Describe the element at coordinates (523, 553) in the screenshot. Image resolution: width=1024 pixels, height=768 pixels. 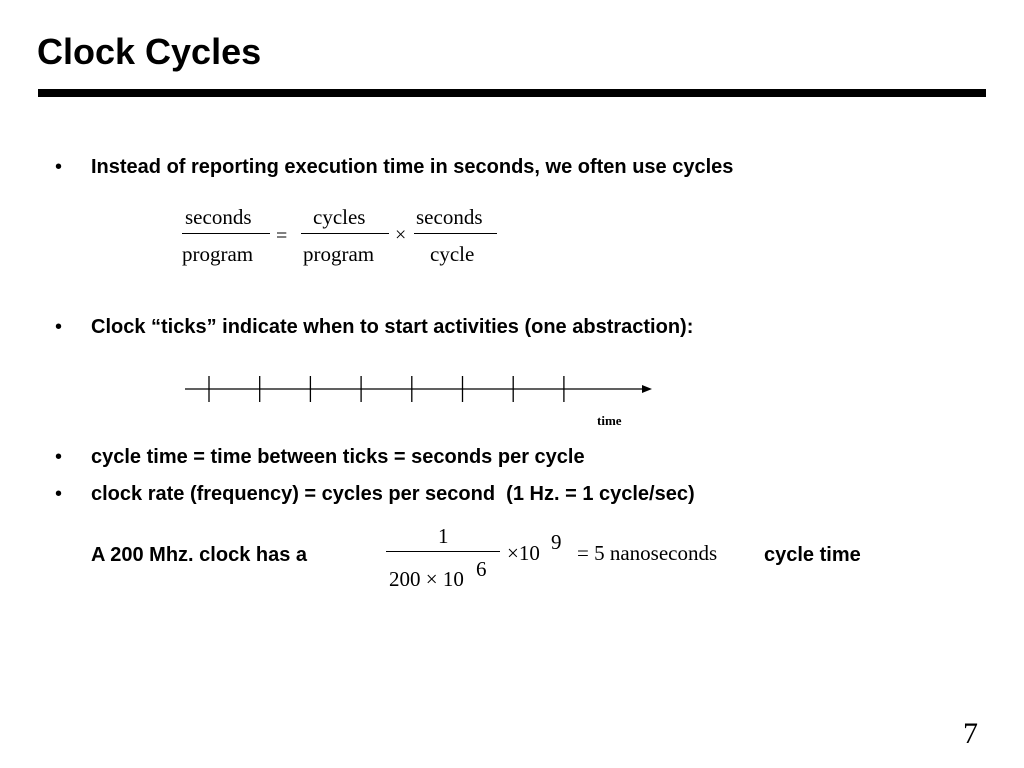
I see `example-multiplier: ×10` at that location.